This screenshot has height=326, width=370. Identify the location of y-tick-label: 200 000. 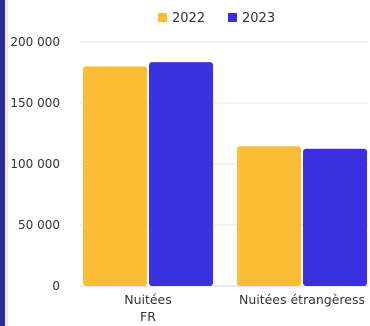
(35, 42).